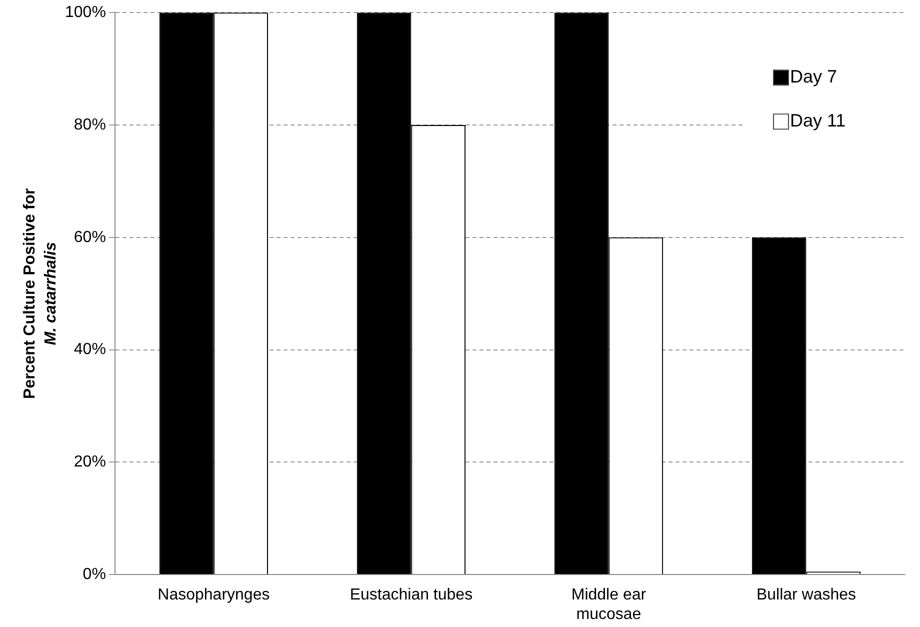 The image size is (920, 627). What do you see at coordinates (806, 595) in the screenshot?
I see `x-tick-label: Bullar washes` at bounding box center [806, 595].